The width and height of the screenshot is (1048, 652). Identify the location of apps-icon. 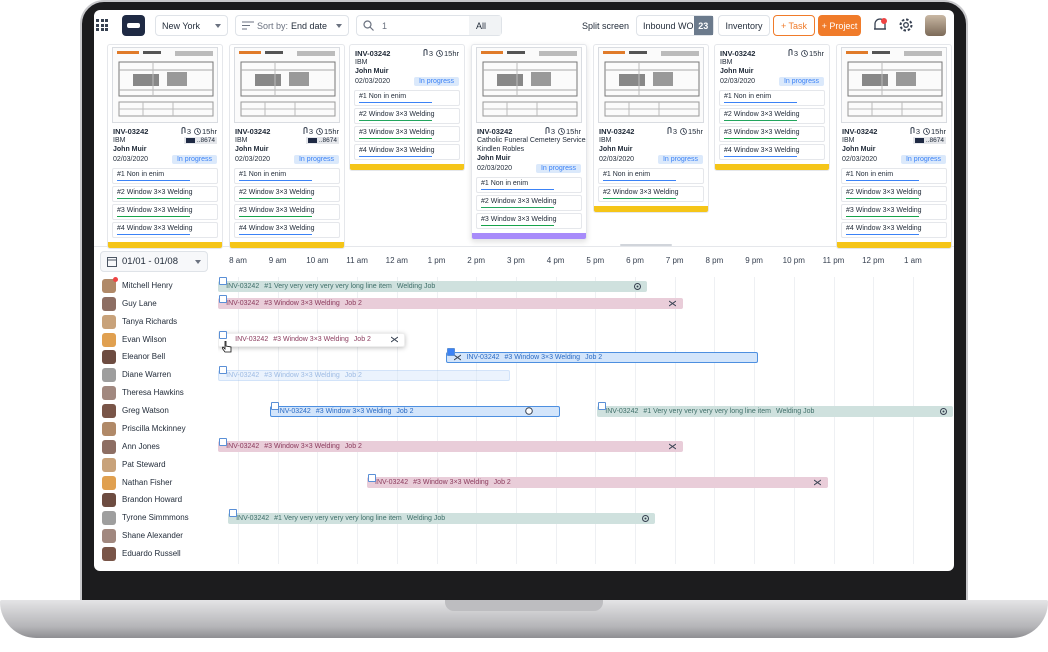
(102, 25).